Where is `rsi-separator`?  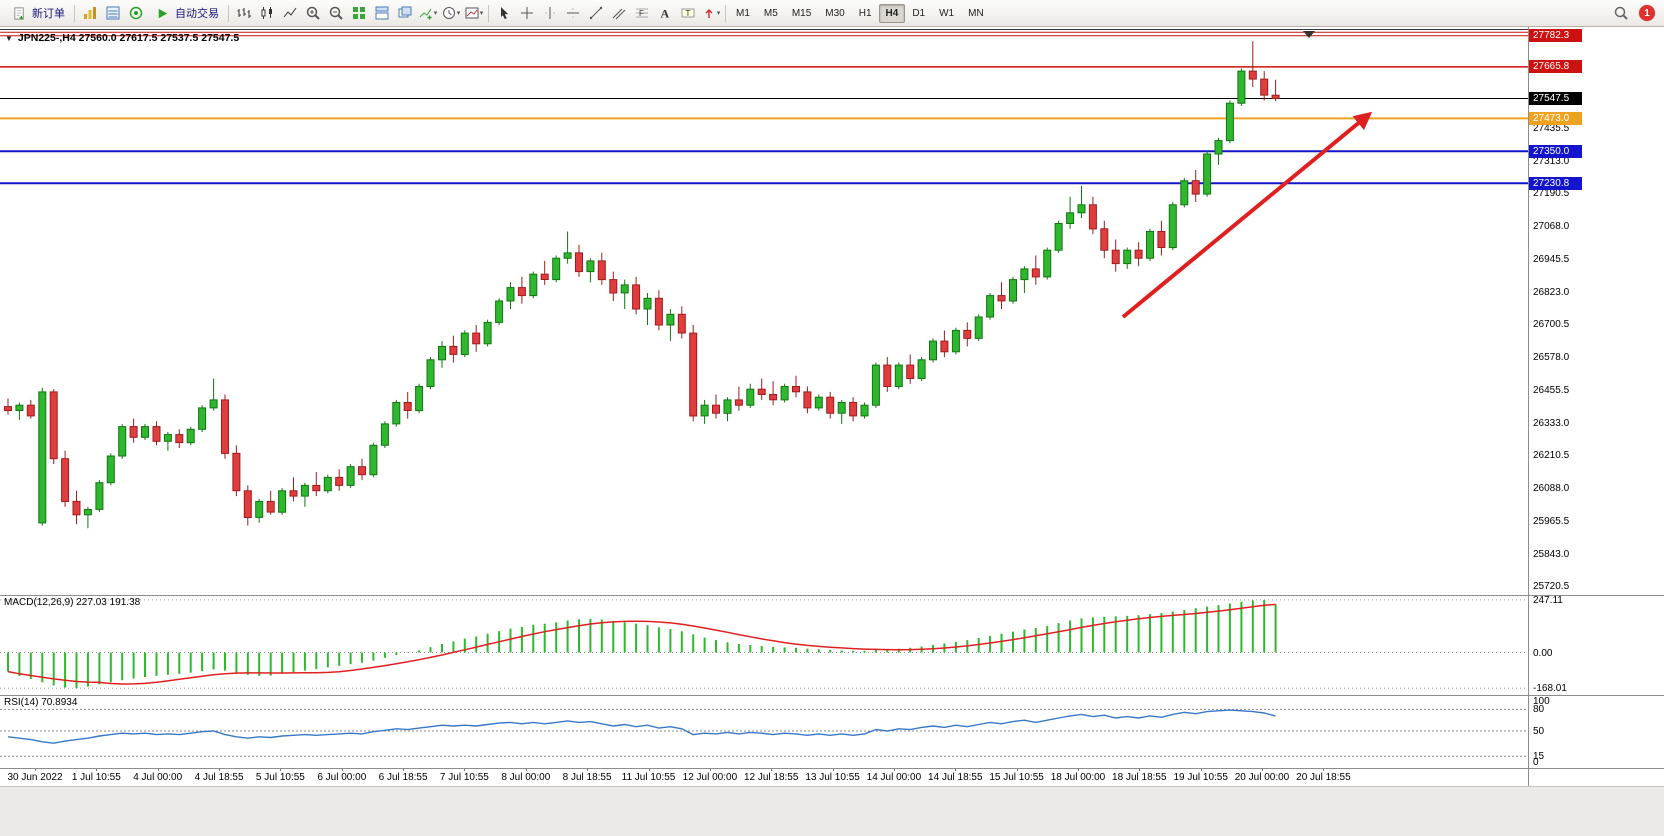
rsi-separator is located at coordinates (832, 695).